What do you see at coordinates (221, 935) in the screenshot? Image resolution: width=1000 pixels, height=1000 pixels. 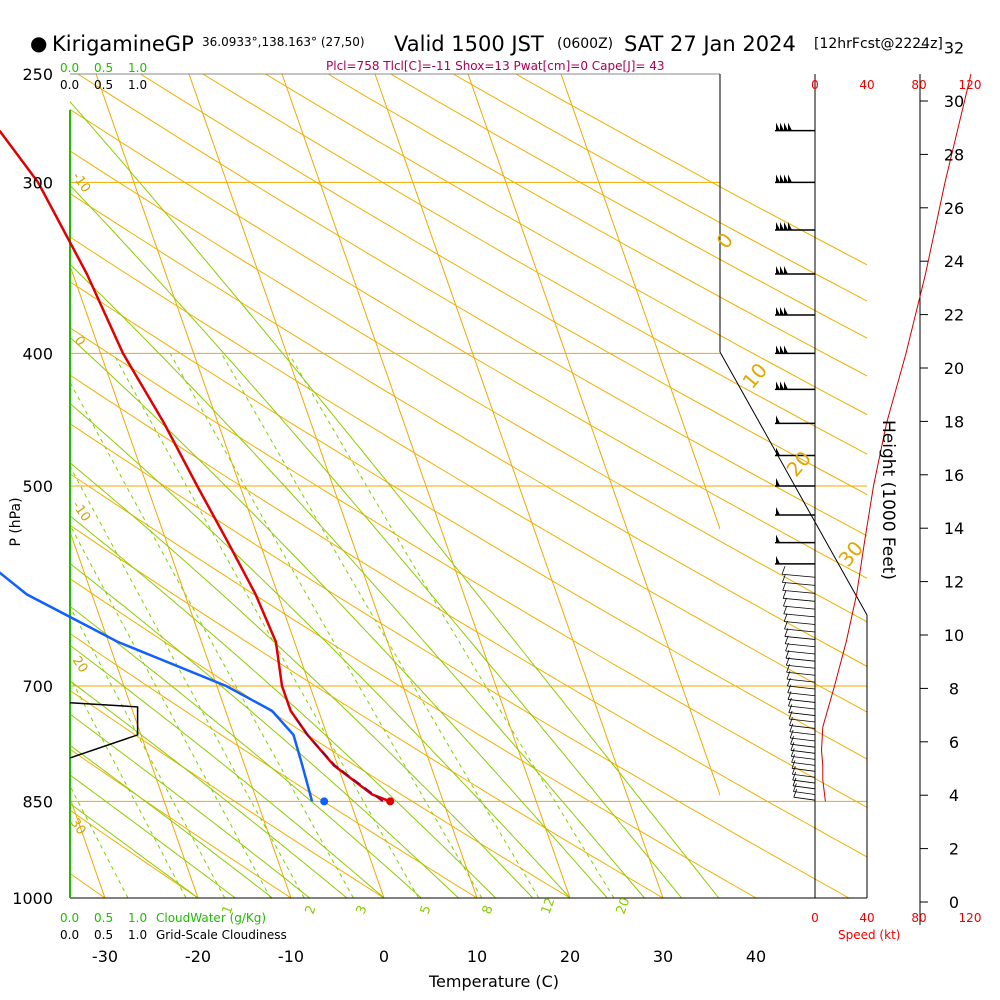 I see `cloudiness-label: Grid-Scale Cloudiness` at bounding box center [221, 935].